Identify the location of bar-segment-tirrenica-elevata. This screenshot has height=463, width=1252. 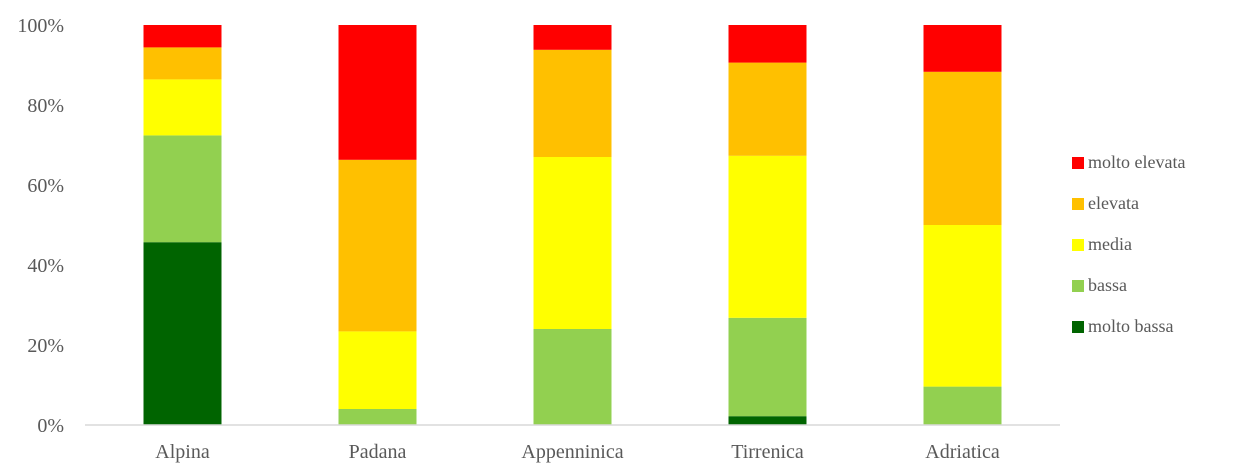
(767, 109).